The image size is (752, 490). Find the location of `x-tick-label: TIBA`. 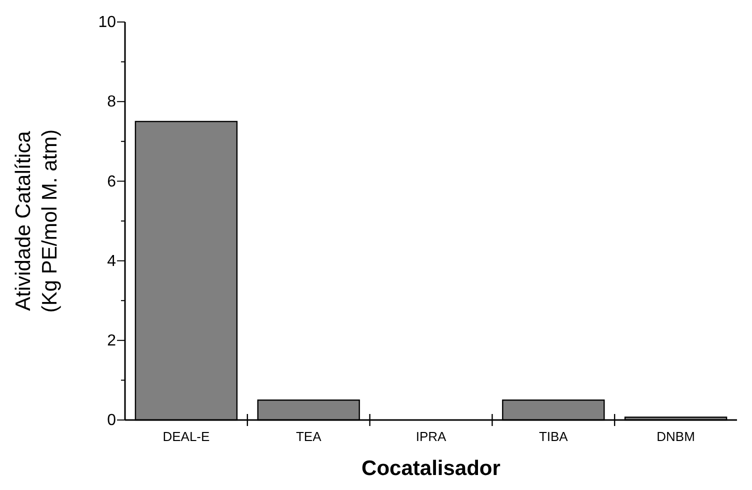

x-tick-label: TIBA is located at coordinates (553, 436).